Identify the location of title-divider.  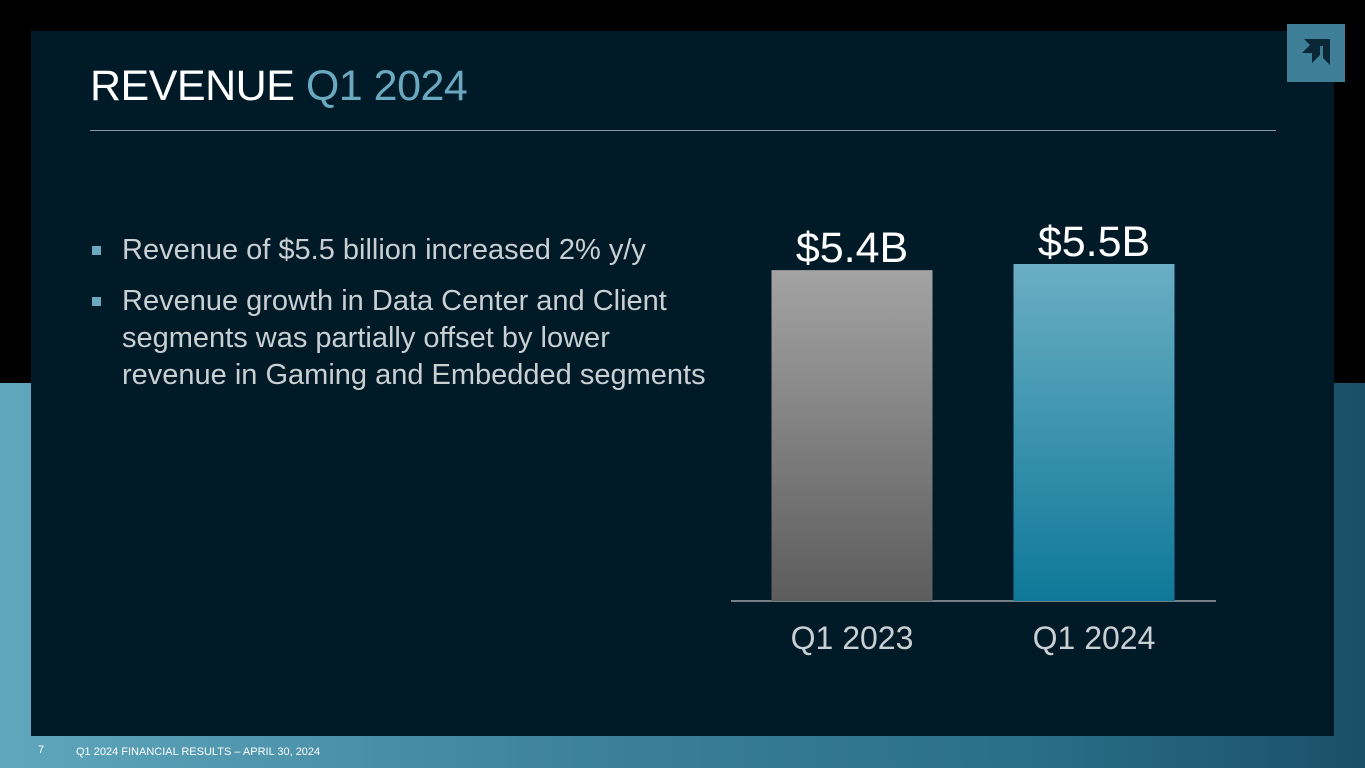
(683, 130).